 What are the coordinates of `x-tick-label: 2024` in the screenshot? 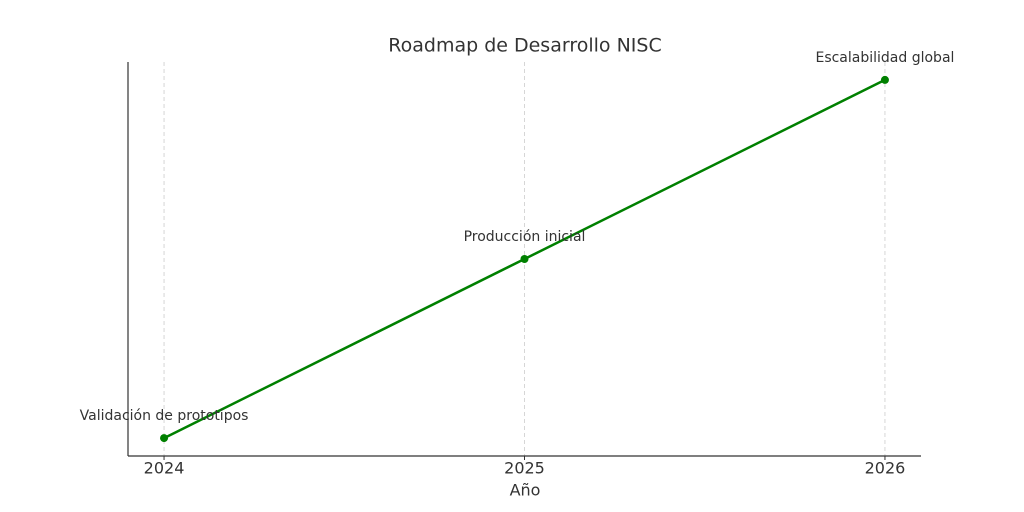 It's located at (164, 468).